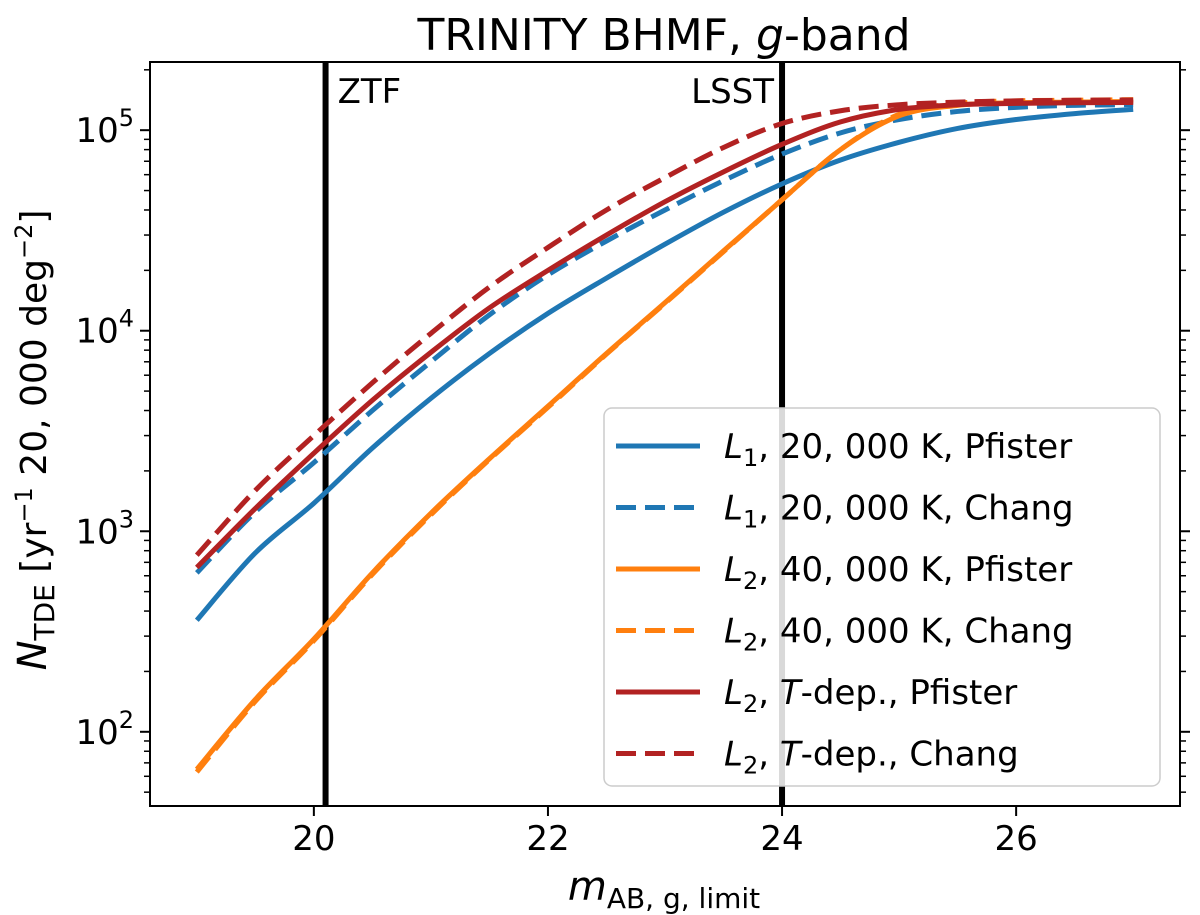  What do you see at coordinates (750, 520) in the screenshot?
I see `legend-label-sub-1: 1` at bounding box center [750, 520].